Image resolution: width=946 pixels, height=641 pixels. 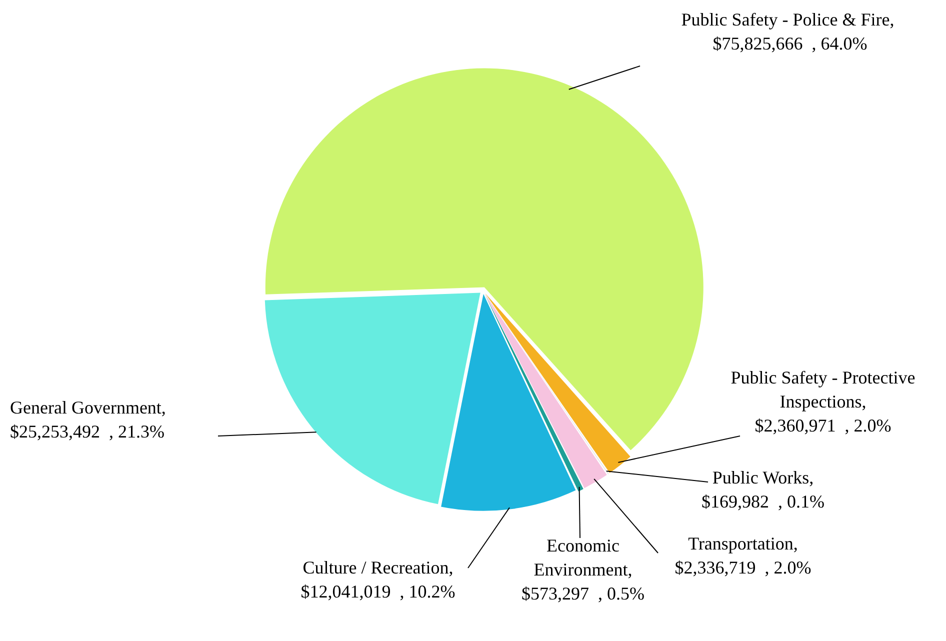 I want to click on slice-label: Economic Environment, $573,297 , 0.5%, so click(x=583, y=570).